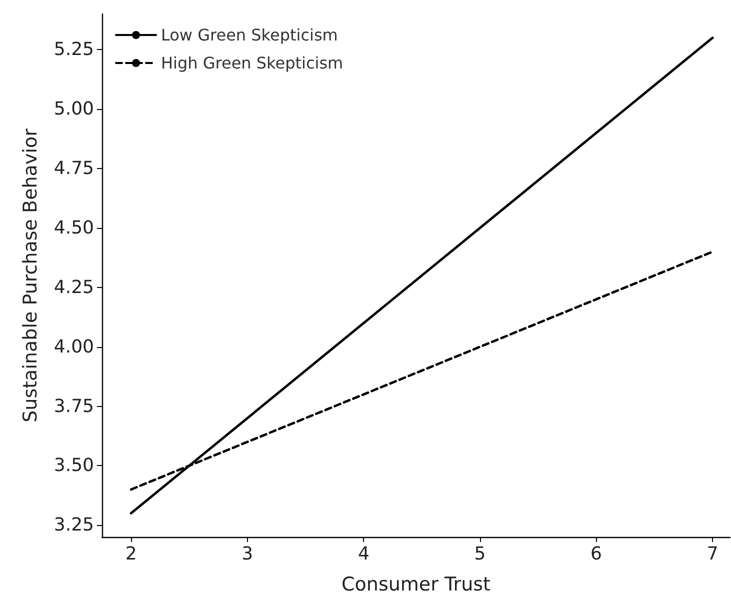  What do you see at coordinates (74, 169) in the screenshot?
I see `y-tick-label: 4.75` at bounding box center [74, 169].